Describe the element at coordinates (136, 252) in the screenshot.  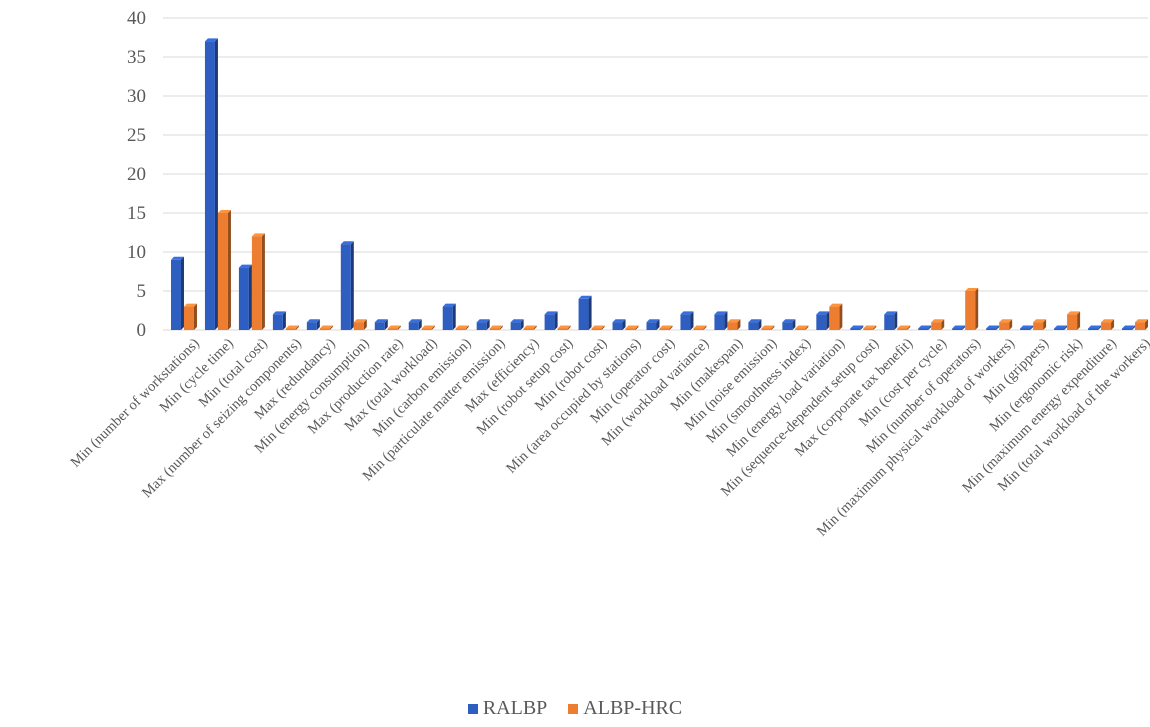
I see `y-tick-label: 10` at that location.